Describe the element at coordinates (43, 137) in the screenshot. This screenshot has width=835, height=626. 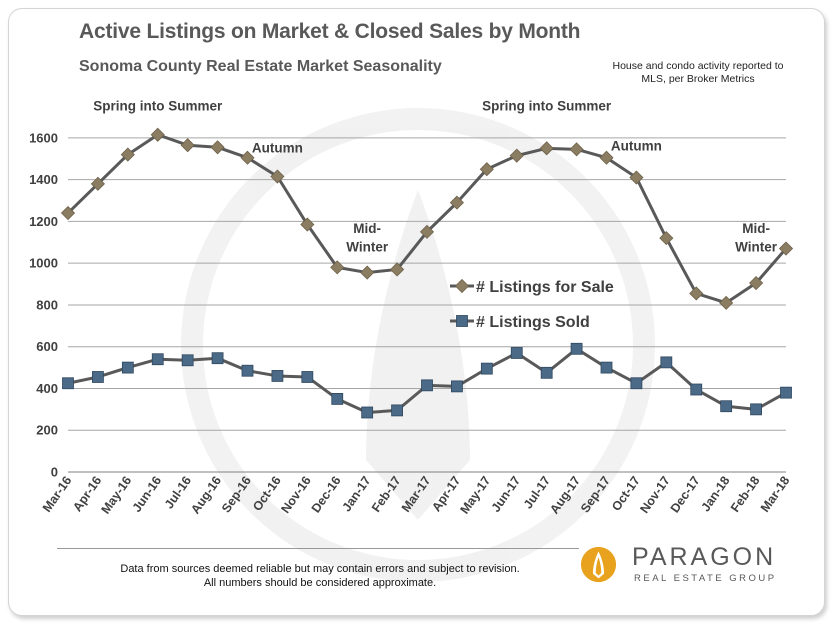
I see `y-tick-label: 1600` at that location.